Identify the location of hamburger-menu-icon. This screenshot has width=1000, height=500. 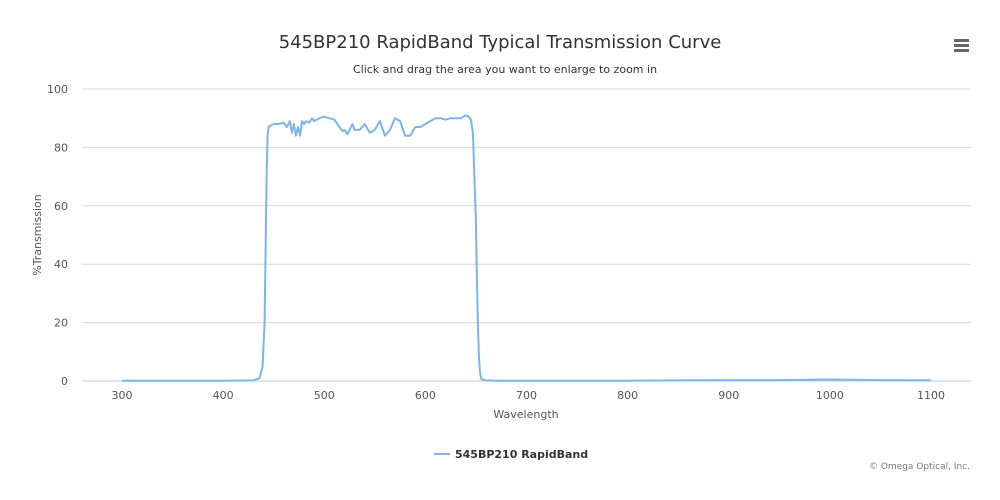
(961, 45).